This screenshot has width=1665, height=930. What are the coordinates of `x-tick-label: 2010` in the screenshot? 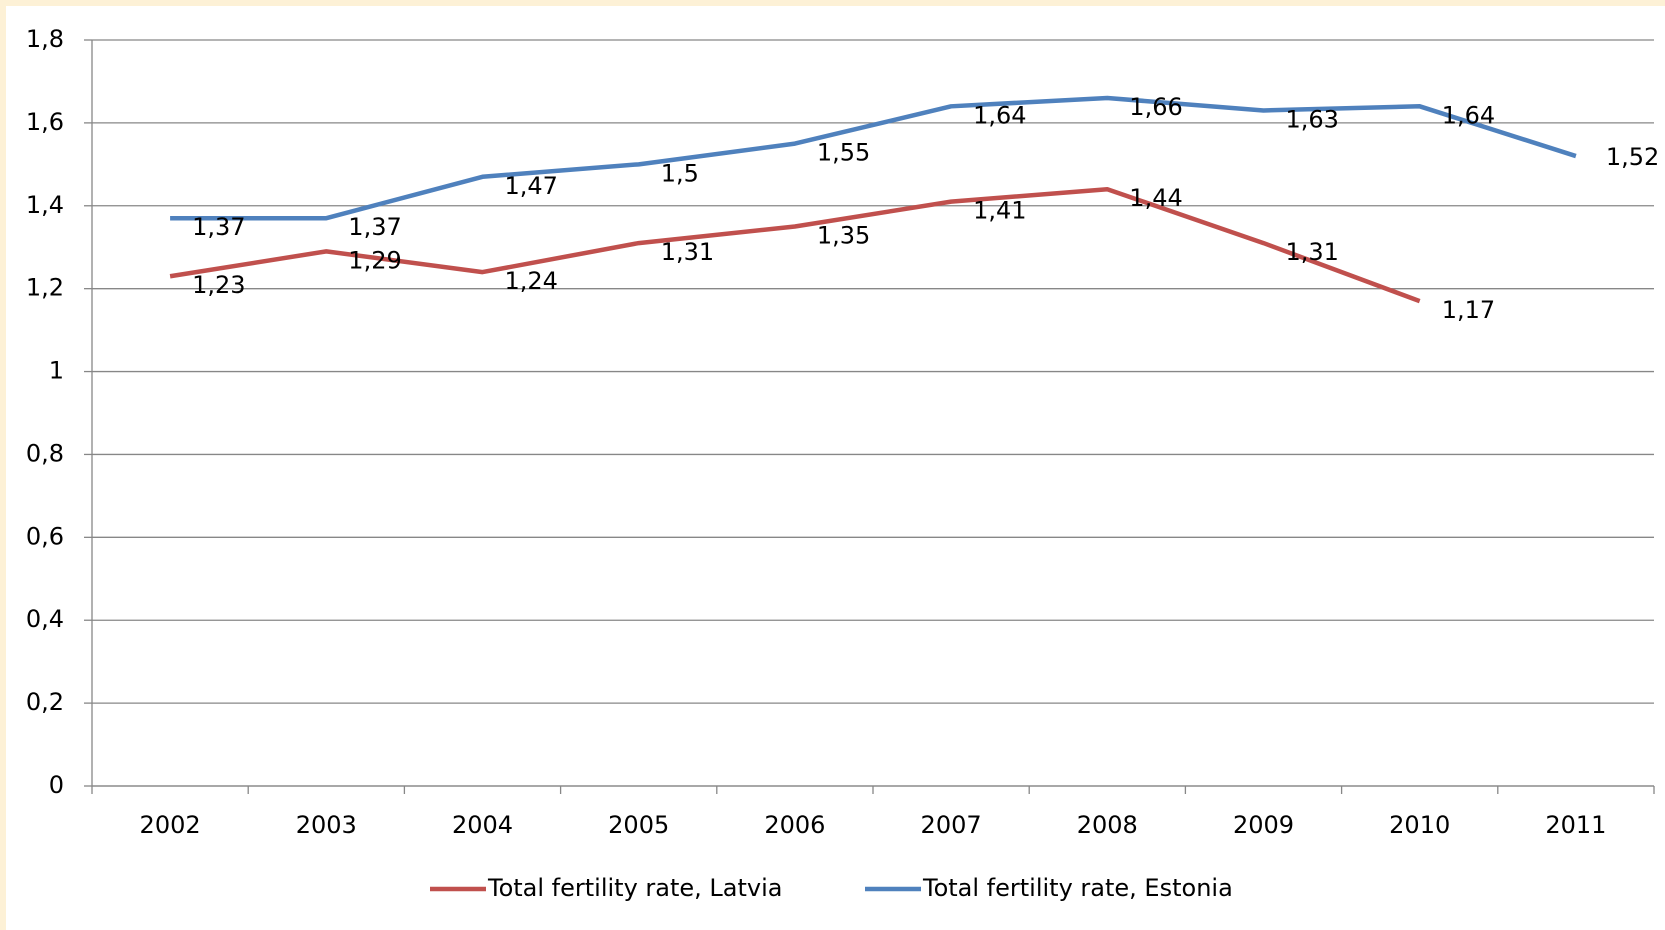 It's located at (1419, 825).